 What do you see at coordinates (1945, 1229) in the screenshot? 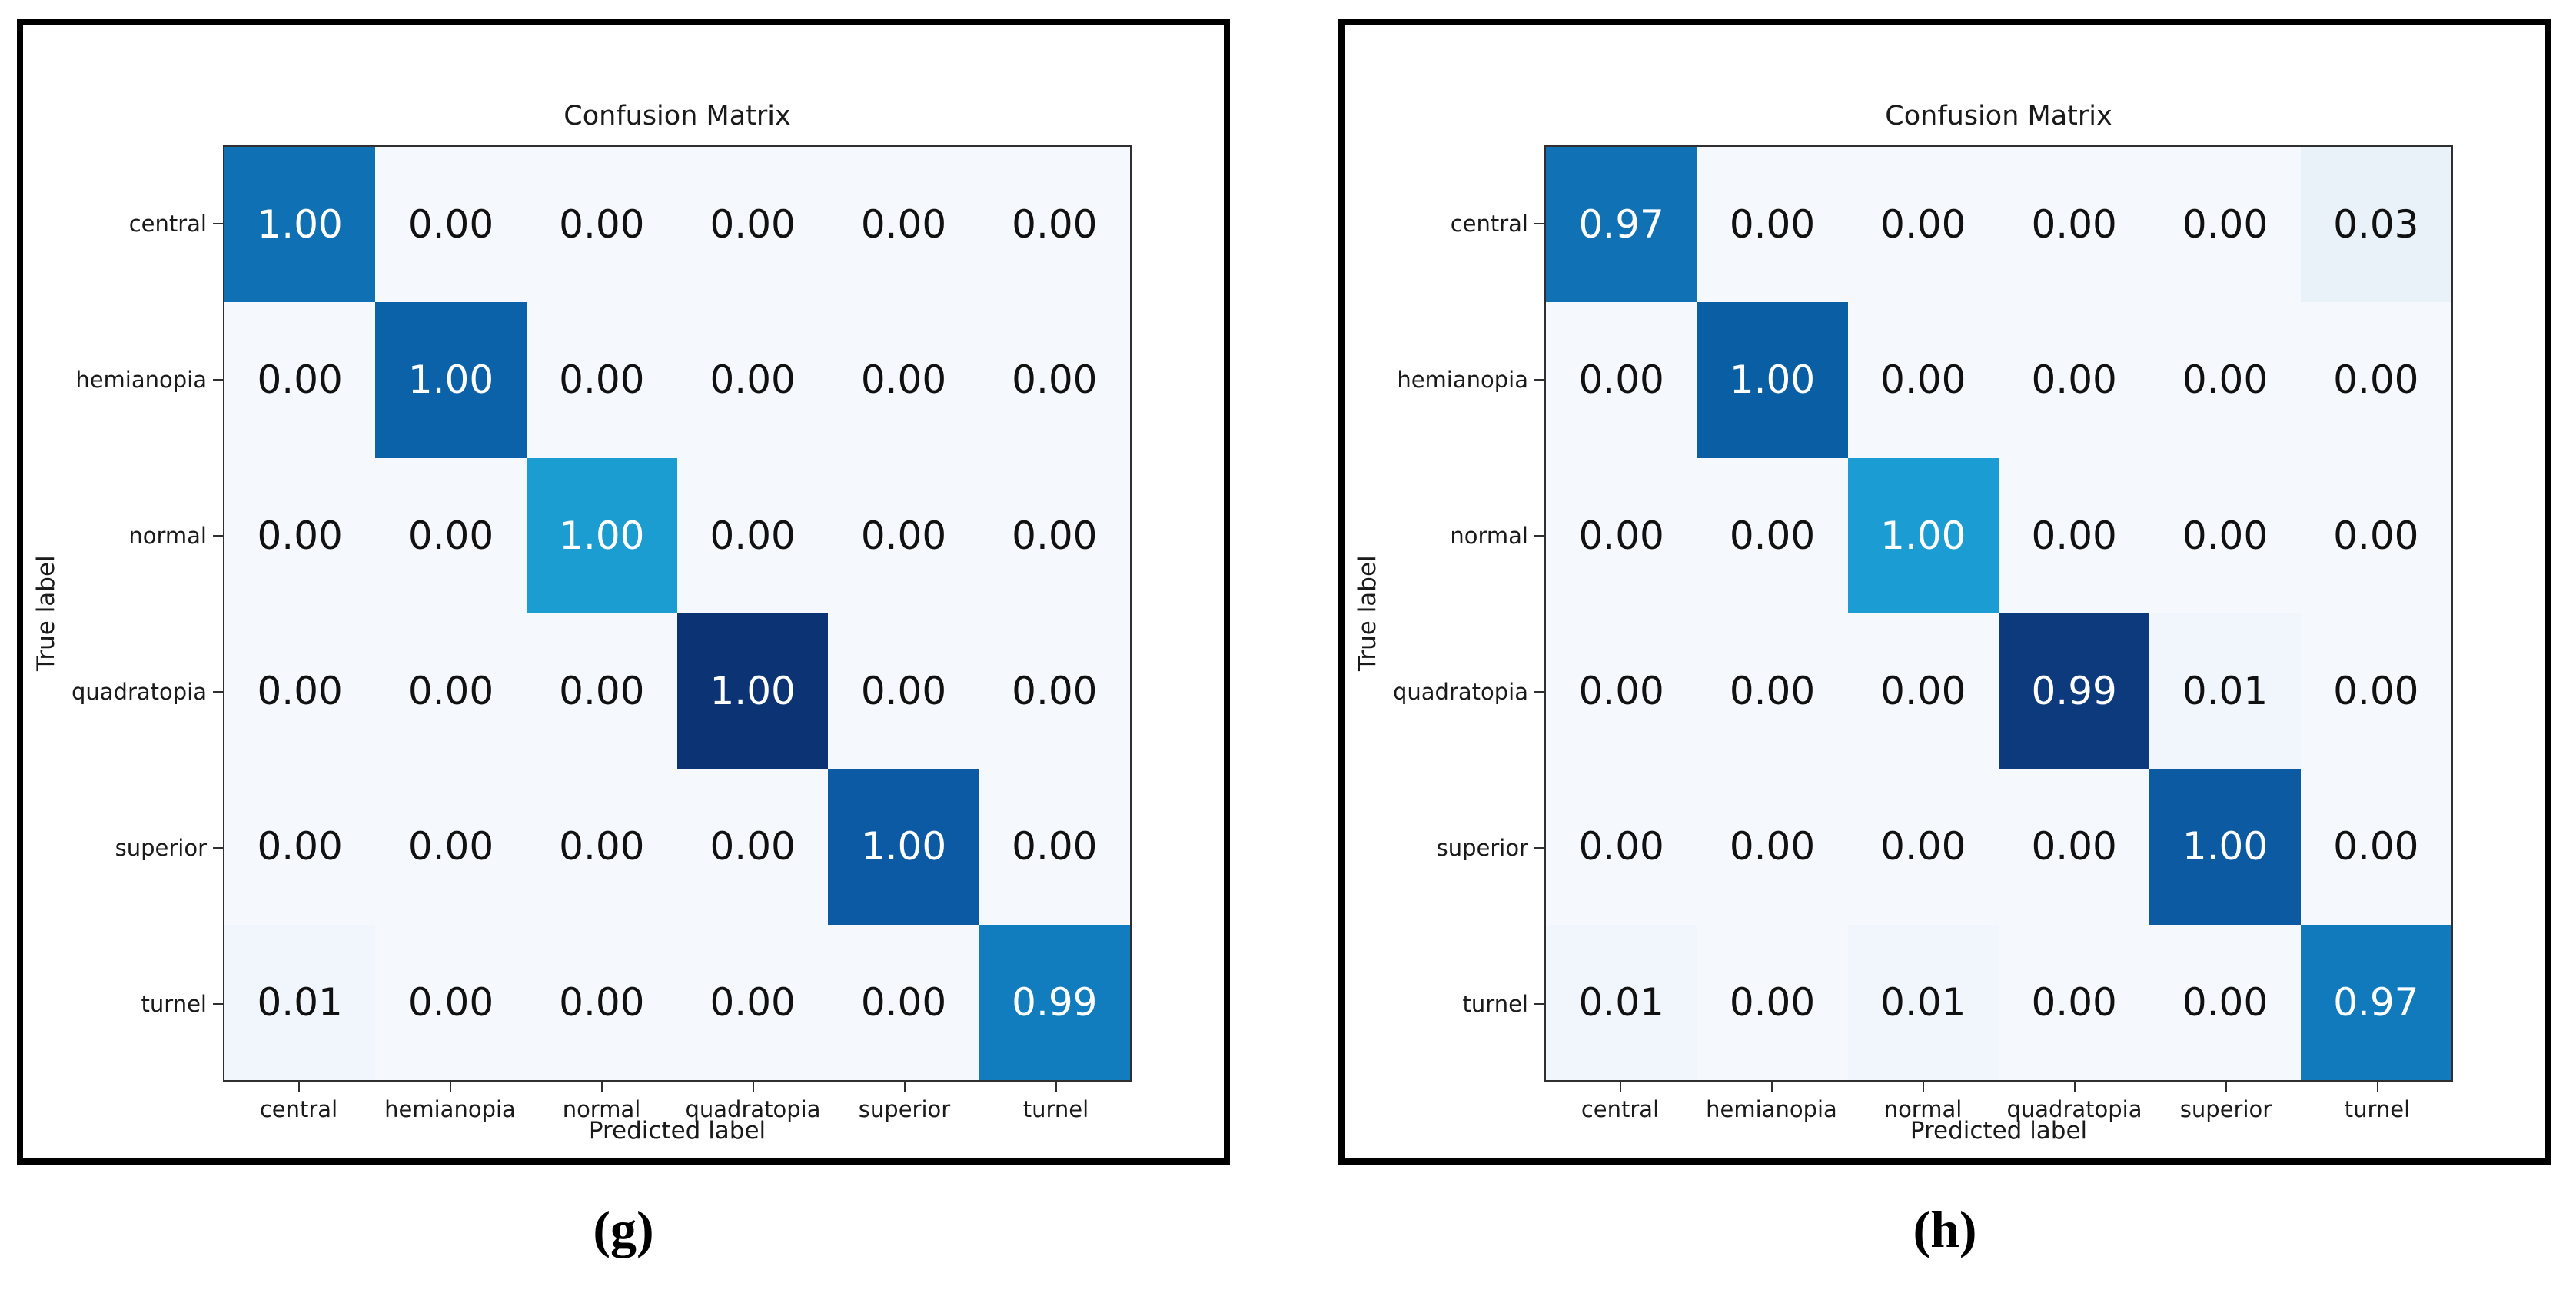
I see `caption-h: (h)` at bounding box center [1945, 1229].